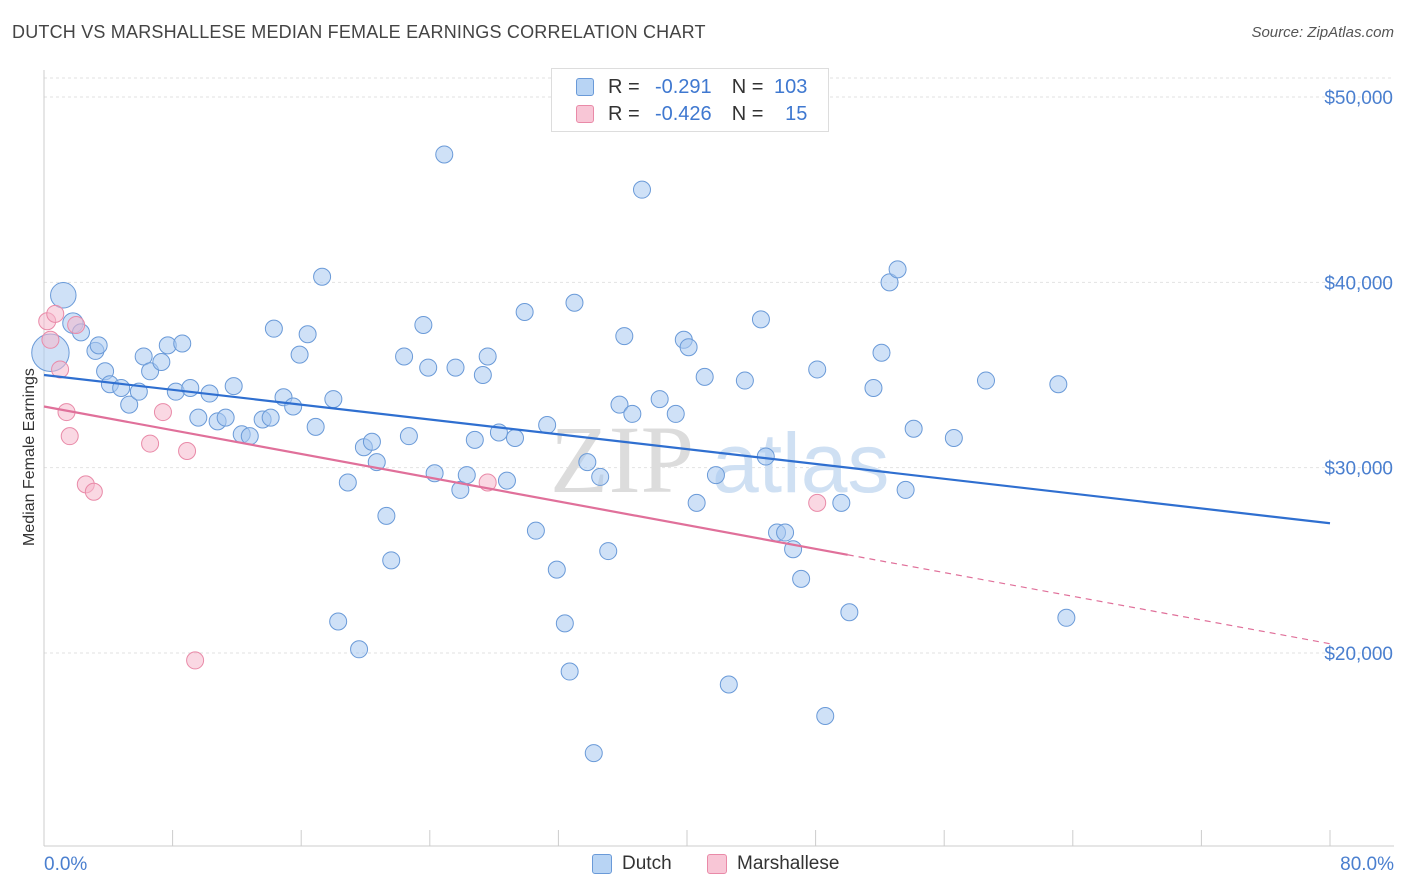 This screenshot has height=892, width=1406. Describe the element at coordinates (445, 480) in the screenshot. I see `trend-line-marshallese` at that location.